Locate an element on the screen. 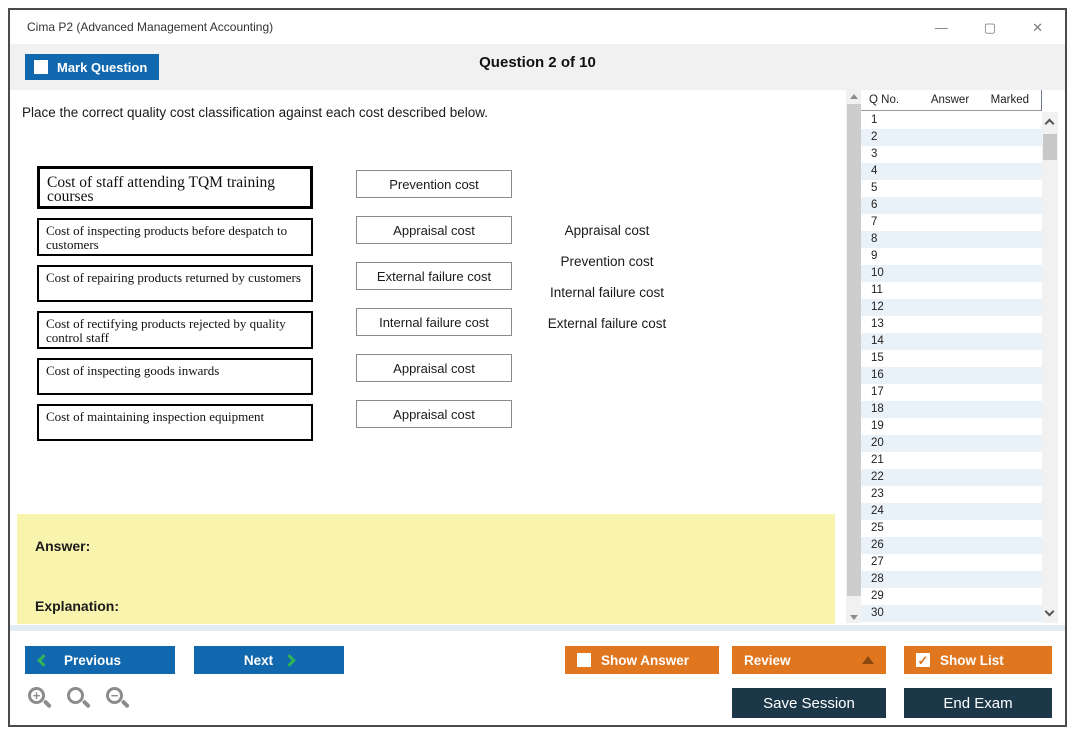 Image resolution: width=1075 pixels, height=735 pixels. next-button: Next is located at coordinates (269, 660).